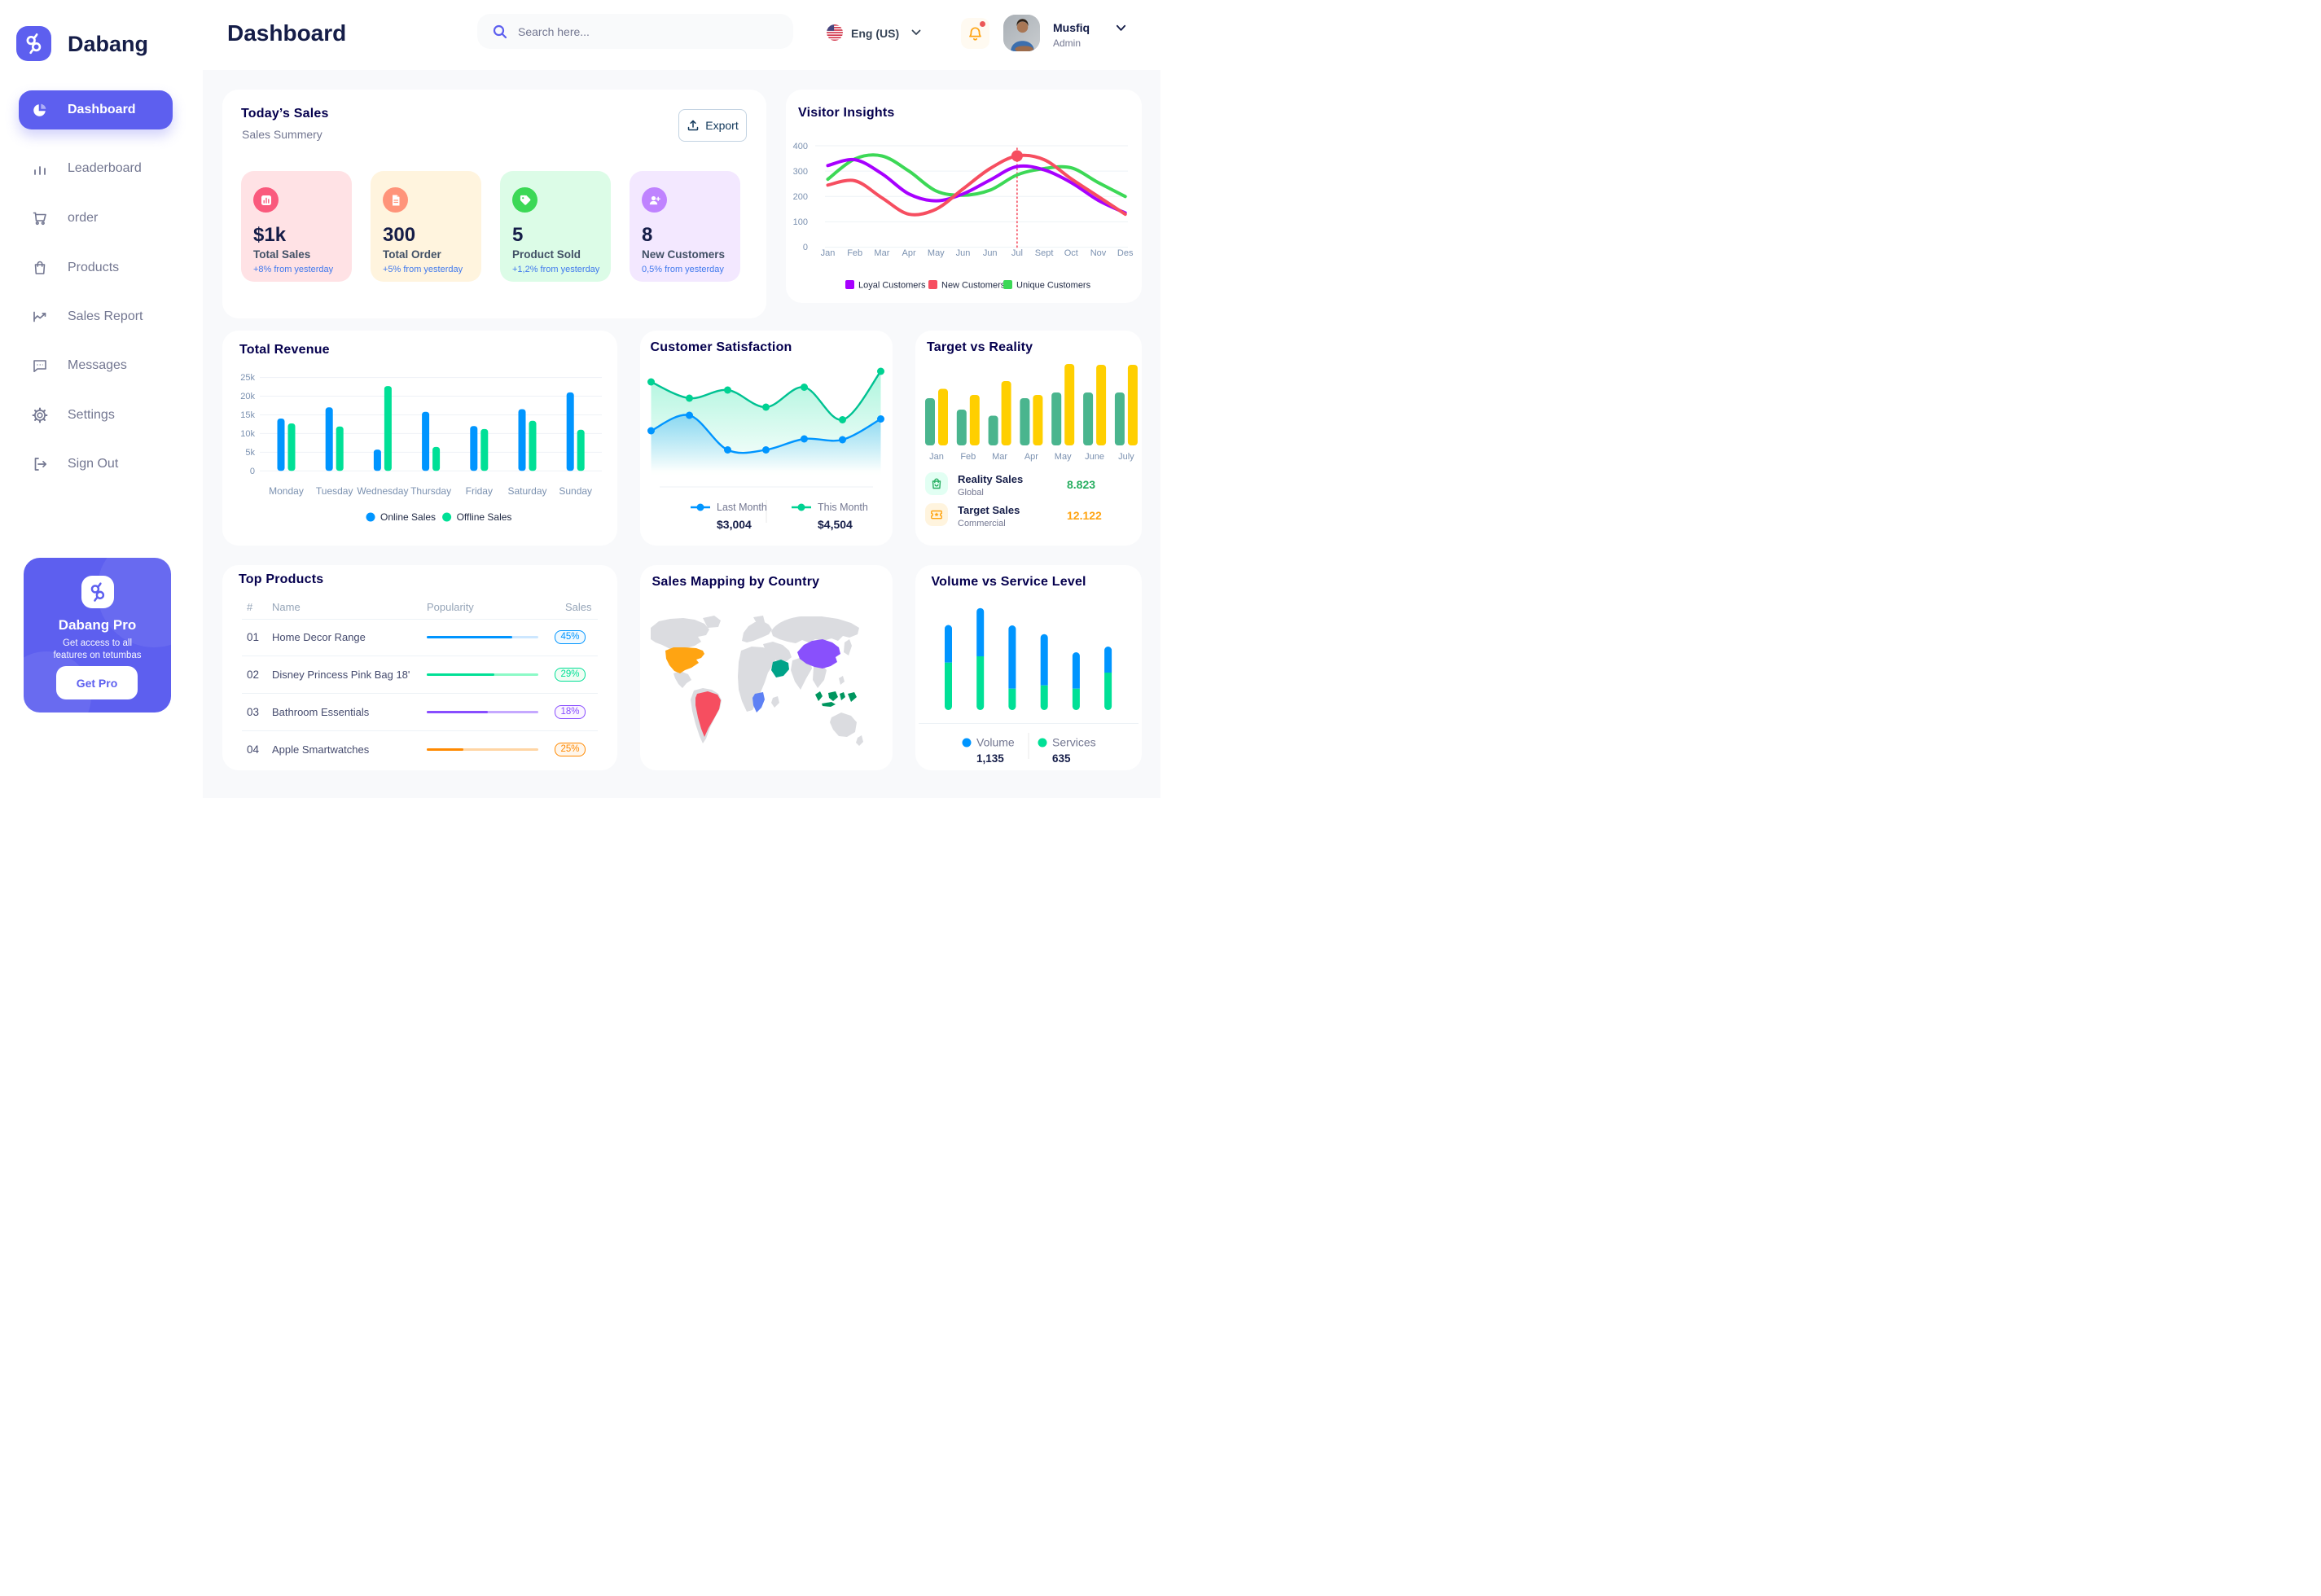 This screenshot has height=1596, width=2321. Describe the element at coordinates (1094, 457) in the screenshot. I see `svg-text: June` at that location.